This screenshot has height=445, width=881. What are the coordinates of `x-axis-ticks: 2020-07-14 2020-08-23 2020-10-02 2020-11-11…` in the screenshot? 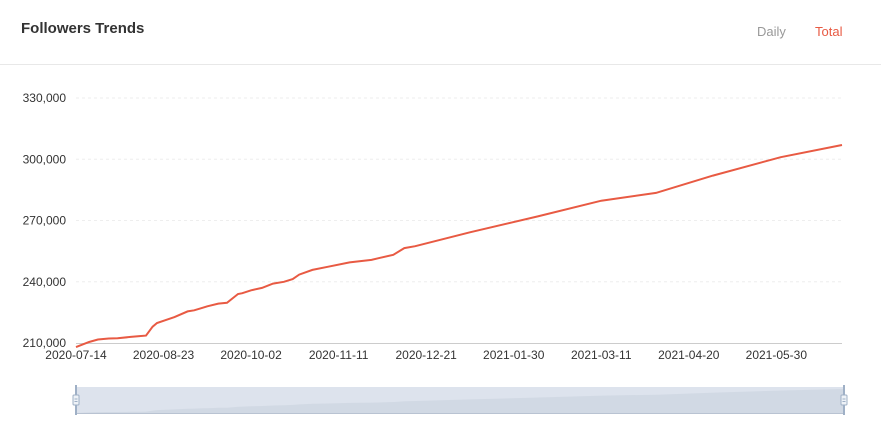 It's located at (426, 355).